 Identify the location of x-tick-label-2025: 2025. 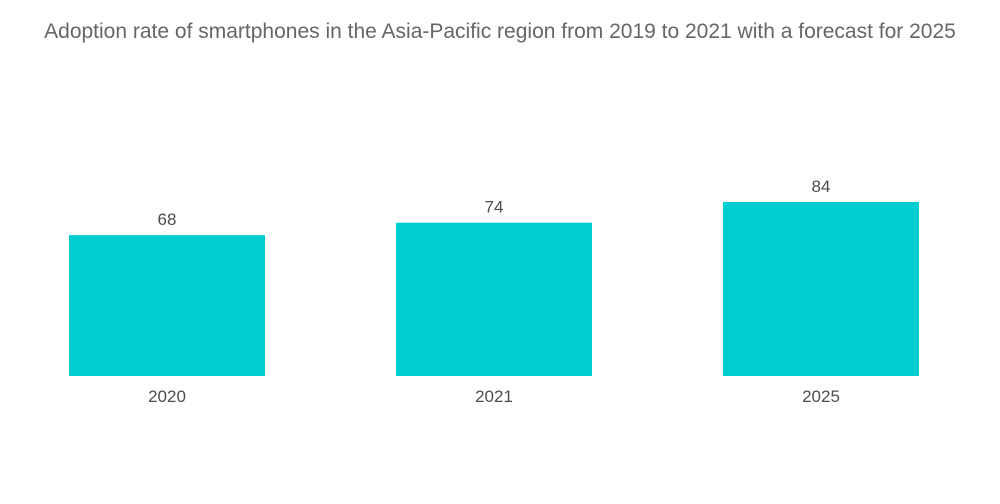
(821, 396).